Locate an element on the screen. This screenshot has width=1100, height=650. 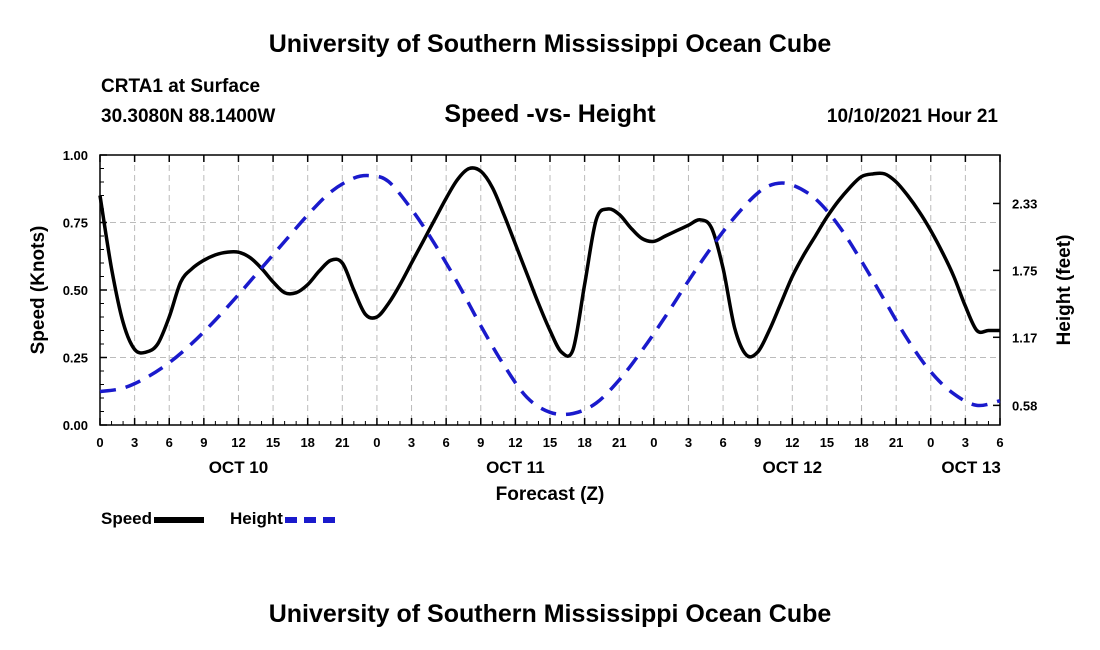
x-axis-title: Forecast (Z) is located at coordinates (550, 494).